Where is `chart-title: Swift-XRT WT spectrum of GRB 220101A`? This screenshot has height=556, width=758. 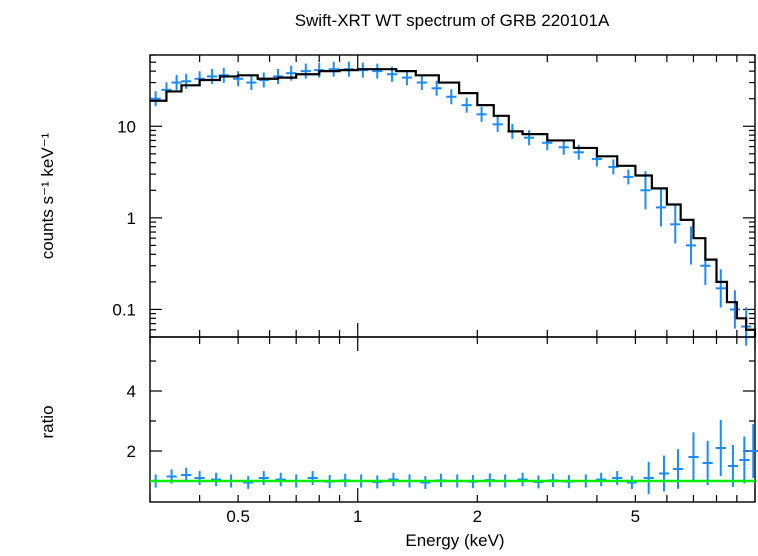
chart-title: Swift-XRT WT spectrum of GRB 220101A is located at coordinates (452, 20).